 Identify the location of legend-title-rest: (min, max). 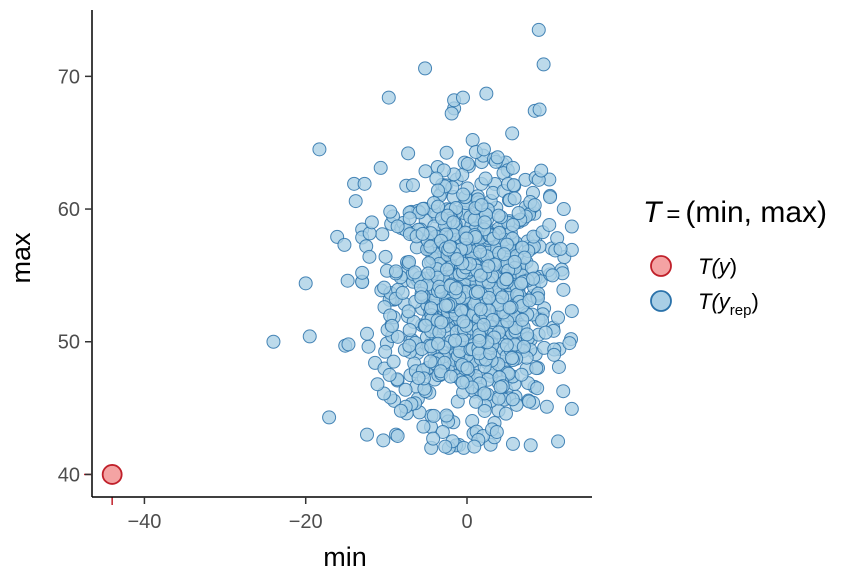
(756, 212).